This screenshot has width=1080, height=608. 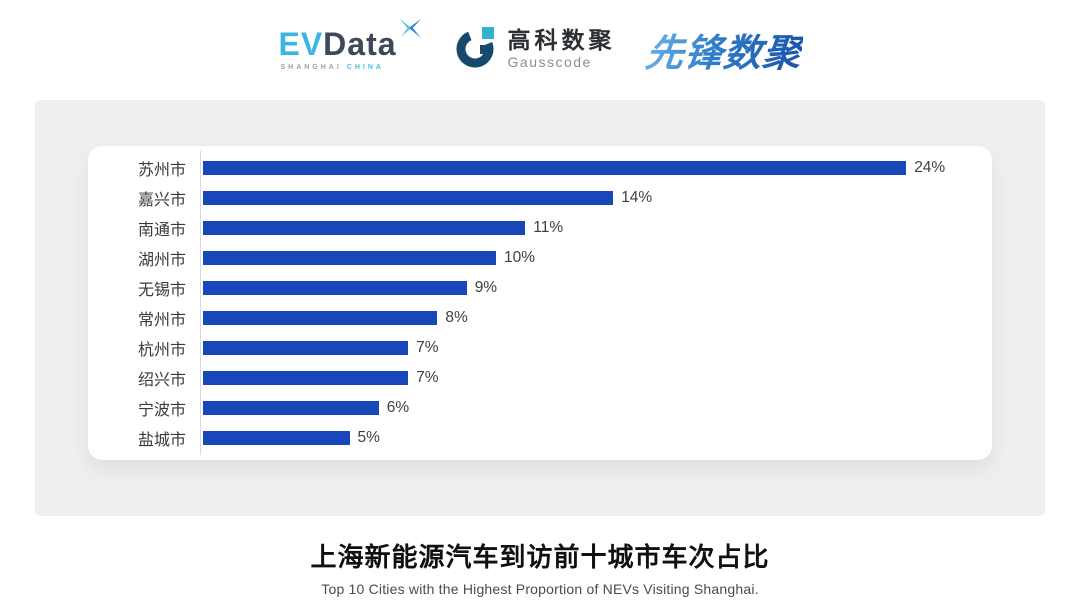 I want to click on chart-row: 杭州市 7%, so click(x=540, y=348).